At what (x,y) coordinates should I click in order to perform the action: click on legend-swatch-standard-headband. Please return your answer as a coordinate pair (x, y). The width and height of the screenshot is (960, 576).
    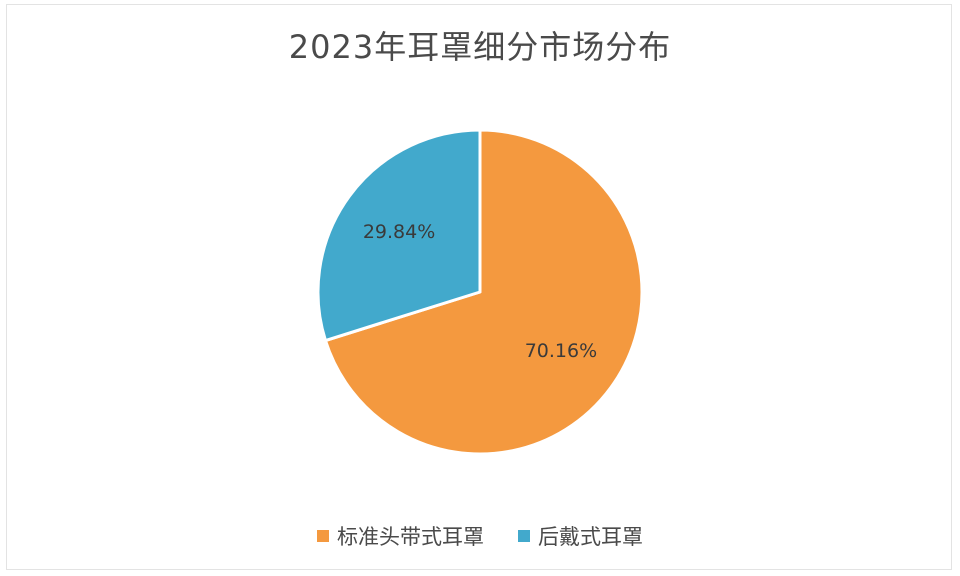
    Looking at the image, I should click on (323, 536).